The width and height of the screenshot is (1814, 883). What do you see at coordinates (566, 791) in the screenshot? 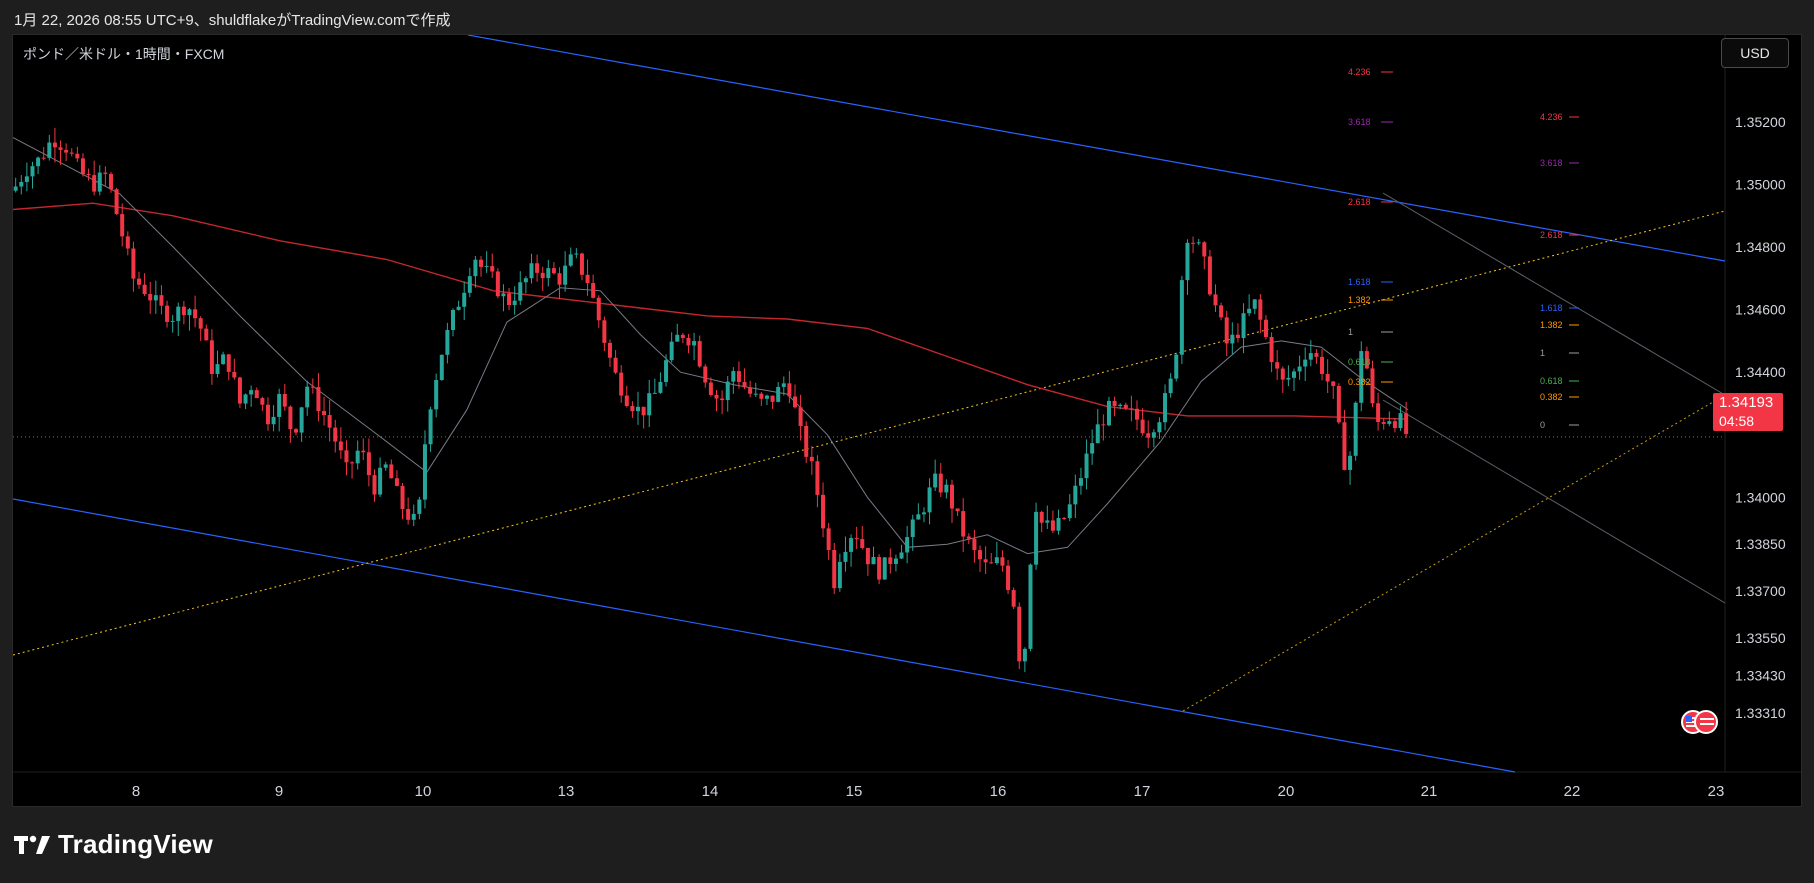
I see `x-tick-label: 13` at bounding box center [566, 791].